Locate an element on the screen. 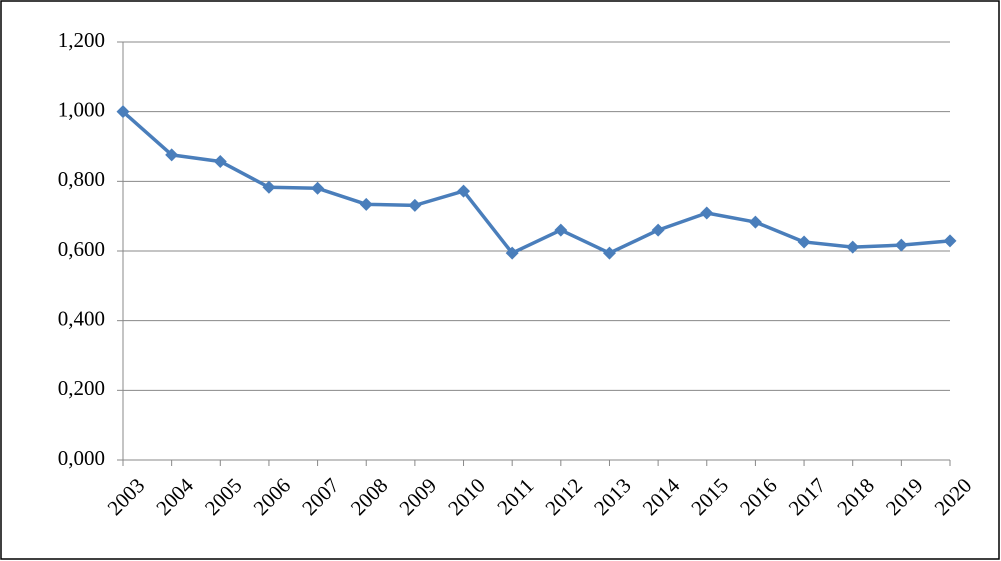 The width and height of the screenshot is (1001, 561). y-tick-label: 0,400 is located at coordinates (81, 318).